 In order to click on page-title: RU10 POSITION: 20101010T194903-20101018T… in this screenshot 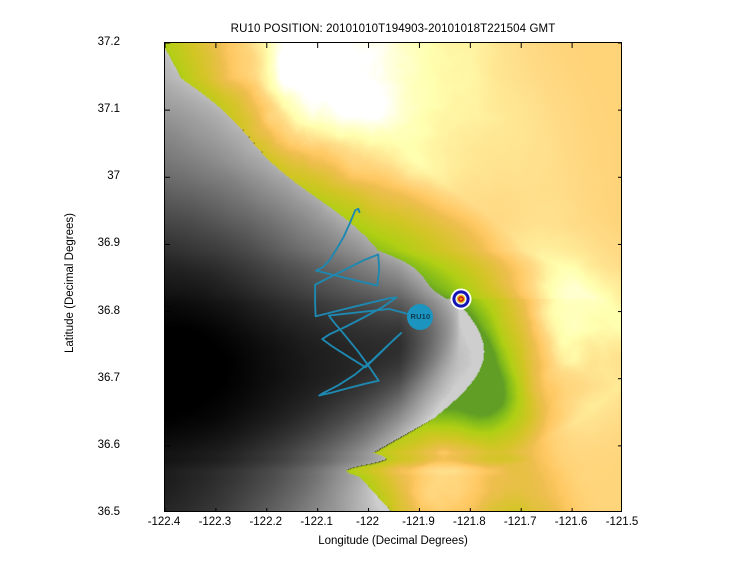, I will do `click(393, 29)`.